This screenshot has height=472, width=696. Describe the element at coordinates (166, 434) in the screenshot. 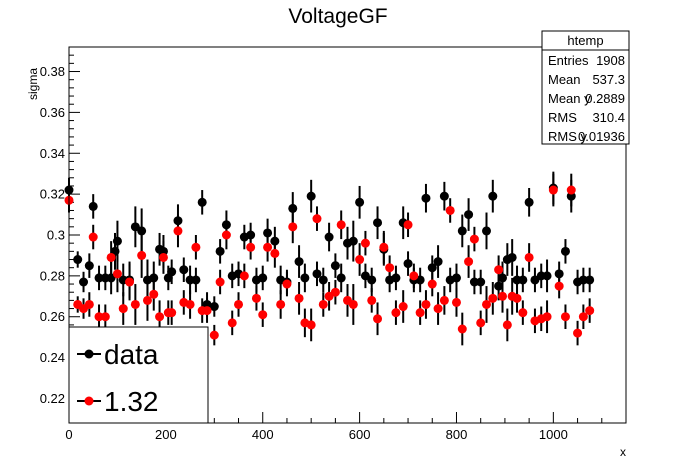

I see `x-tick-label: 200` at that location.